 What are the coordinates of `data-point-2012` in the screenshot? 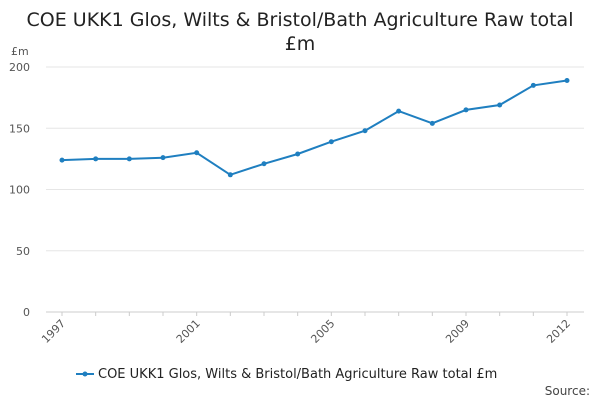 It's located at (567, 80).